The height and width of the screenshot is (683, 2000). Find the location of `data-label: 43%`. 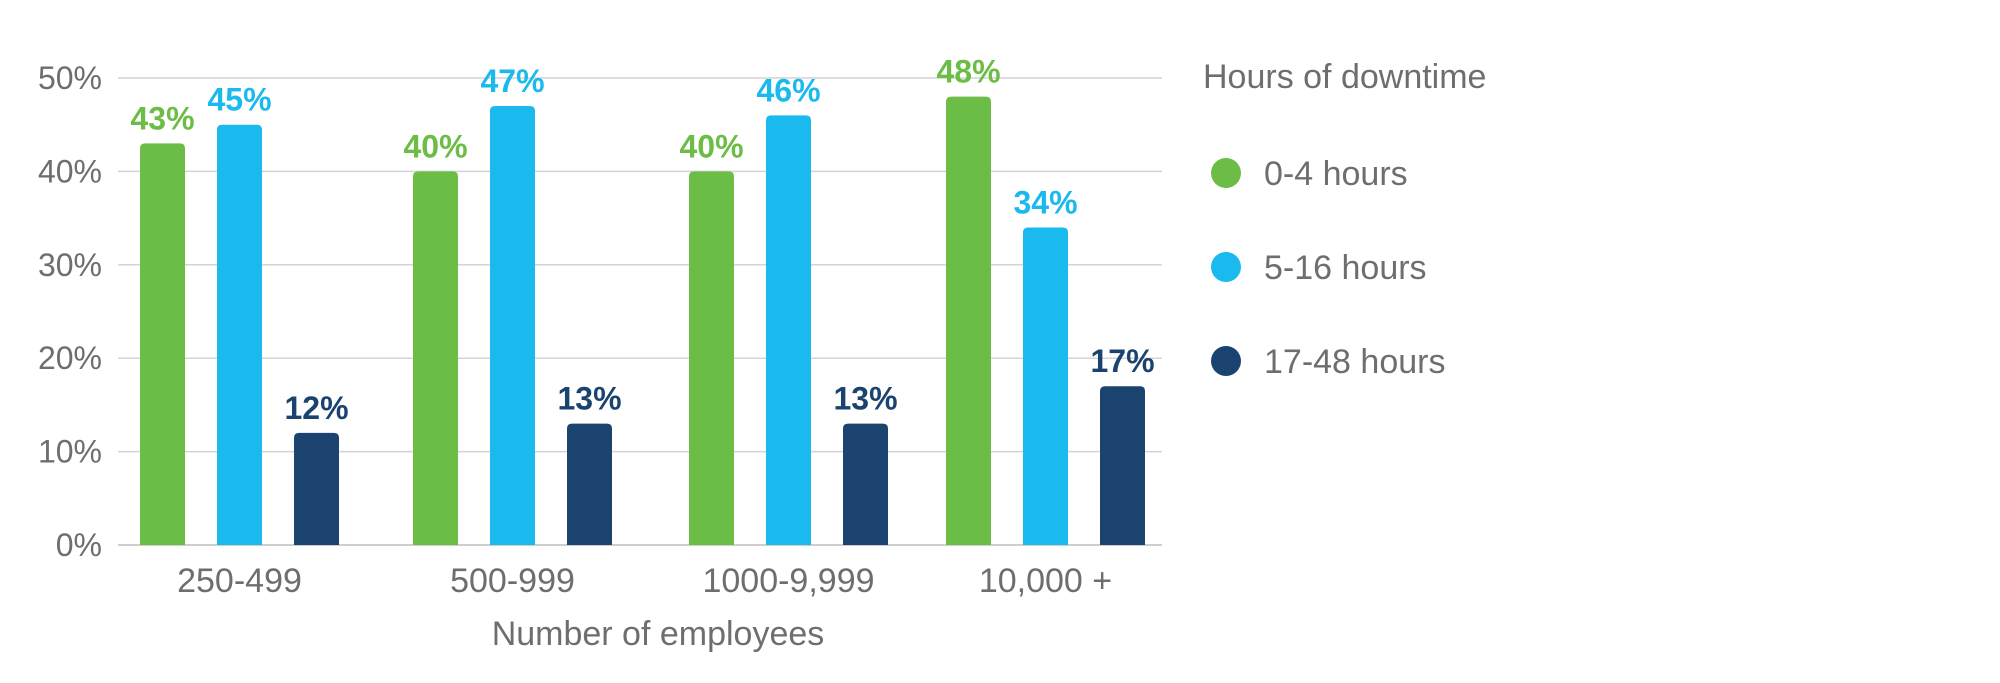

data-label: 43% is located at coordinates (162, 118).